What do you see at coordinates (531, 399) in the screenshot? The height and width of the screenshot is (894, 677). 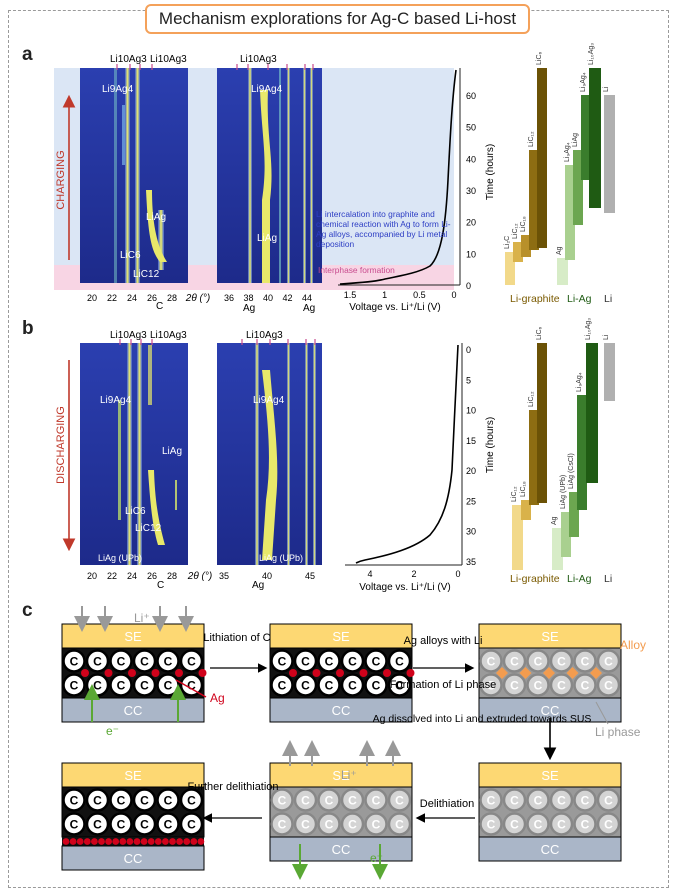 I see `b-bar-label-2: LiC₁₂` at bounding box center [531, 399].